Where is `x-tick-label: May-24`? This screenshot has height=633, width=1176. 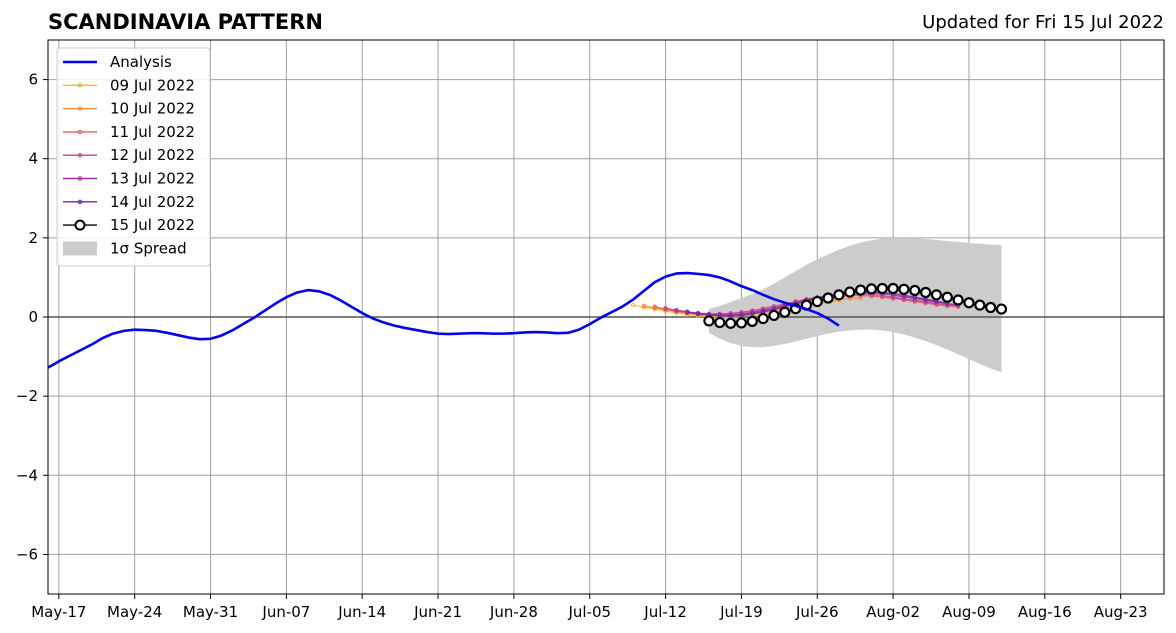
x-tick-label: May-24 is located at coordinates (134, 612).